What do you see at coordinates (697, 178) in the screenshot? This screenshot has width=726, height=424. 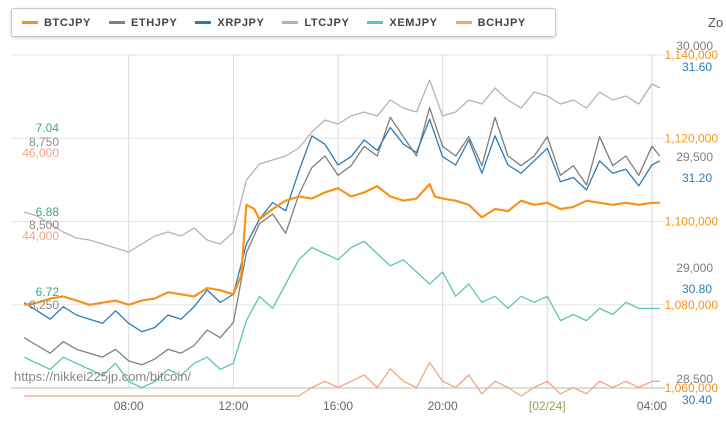 I see `y-tick-xrp: 31.20` at bounding box center [697, 178].